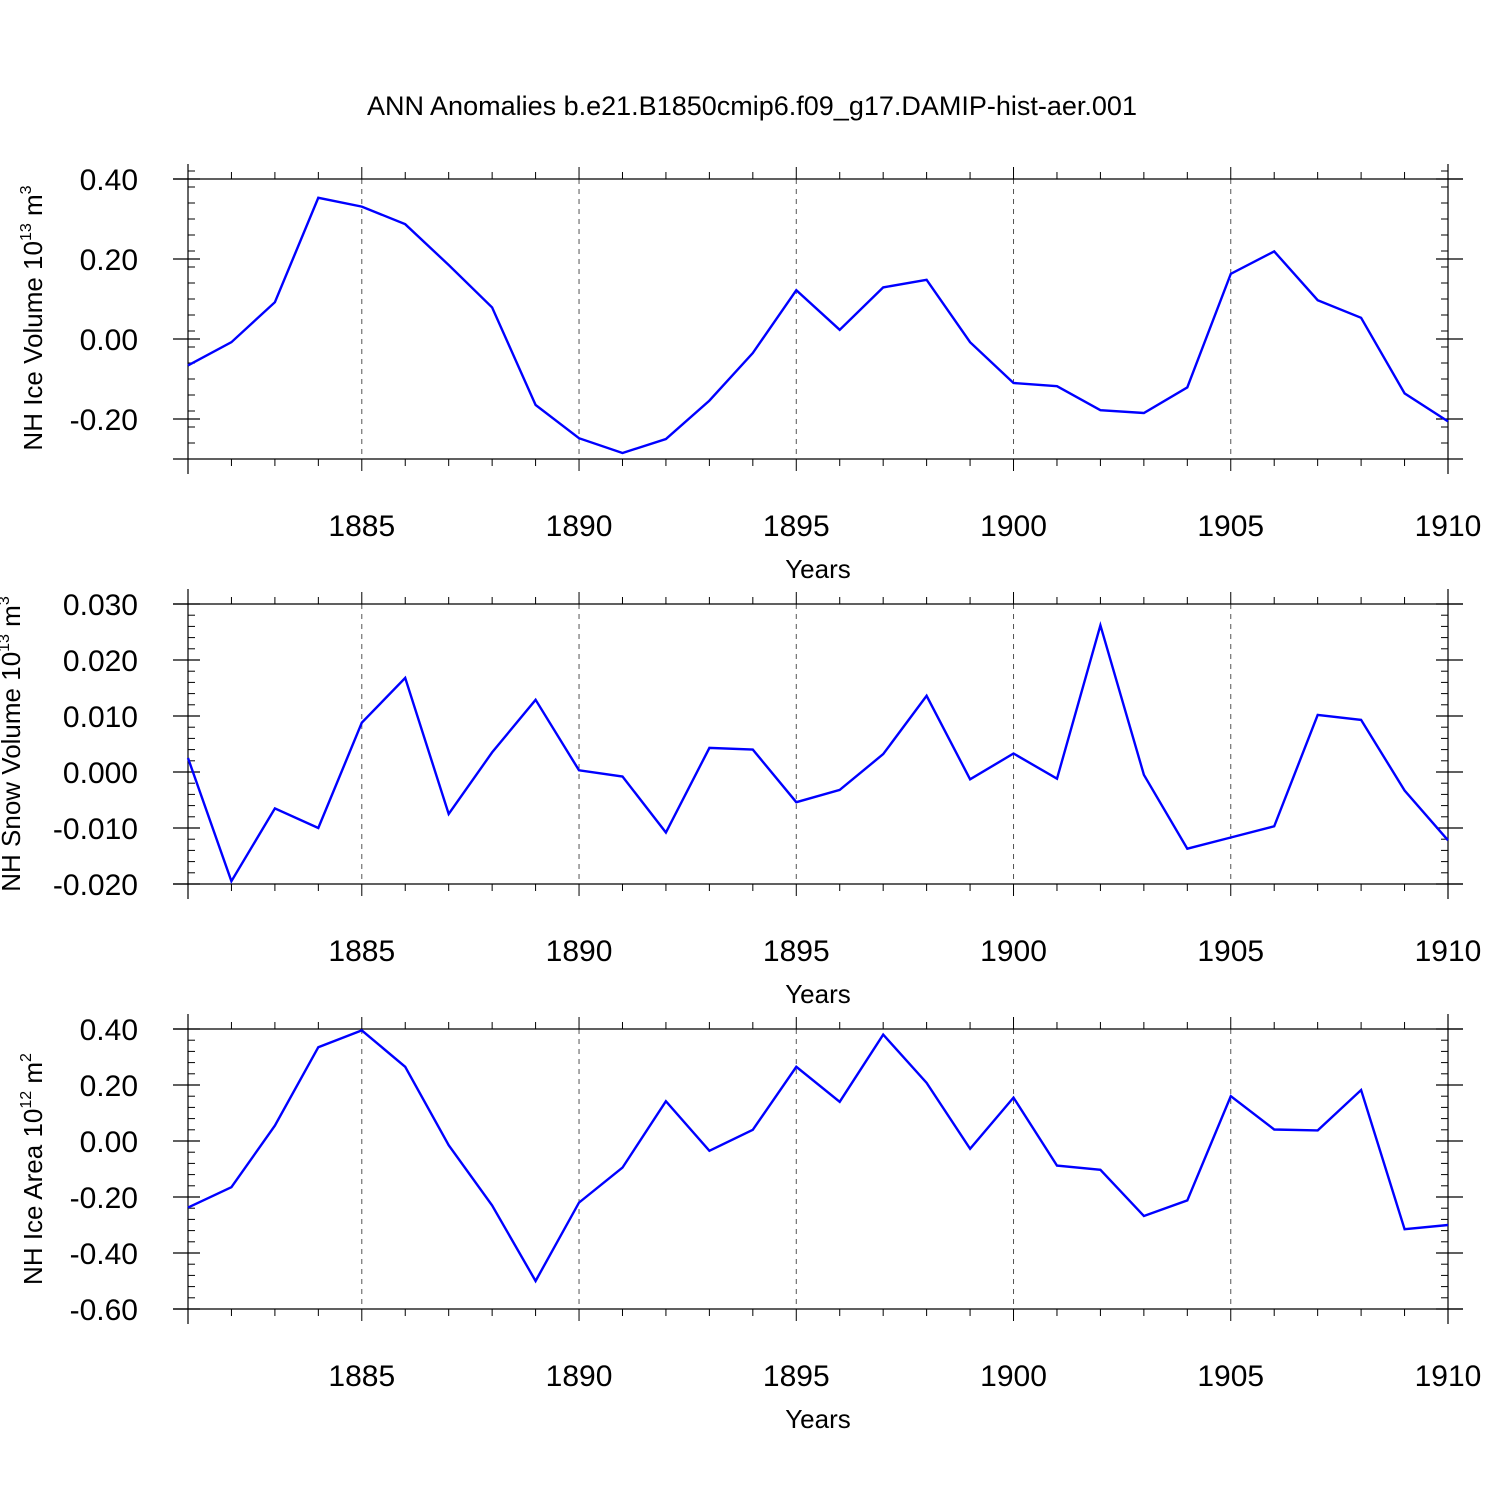  What do you see at coordinates (818, 994) in the screenshot?
I see `x-axis-label-snow-volume: Years` at bounding box center [818, 994].